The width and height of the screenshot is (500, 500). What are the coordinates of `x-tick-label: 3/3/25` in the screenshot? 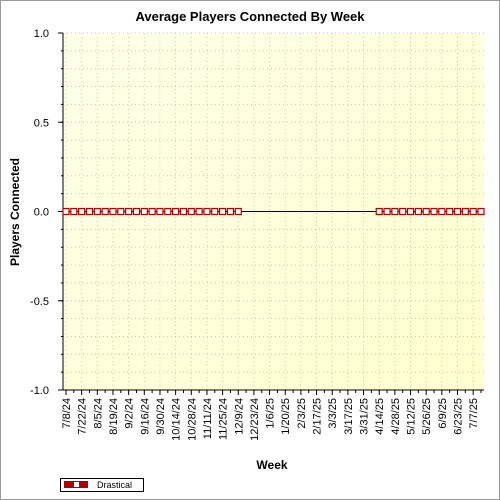 It's located at (333, 413).